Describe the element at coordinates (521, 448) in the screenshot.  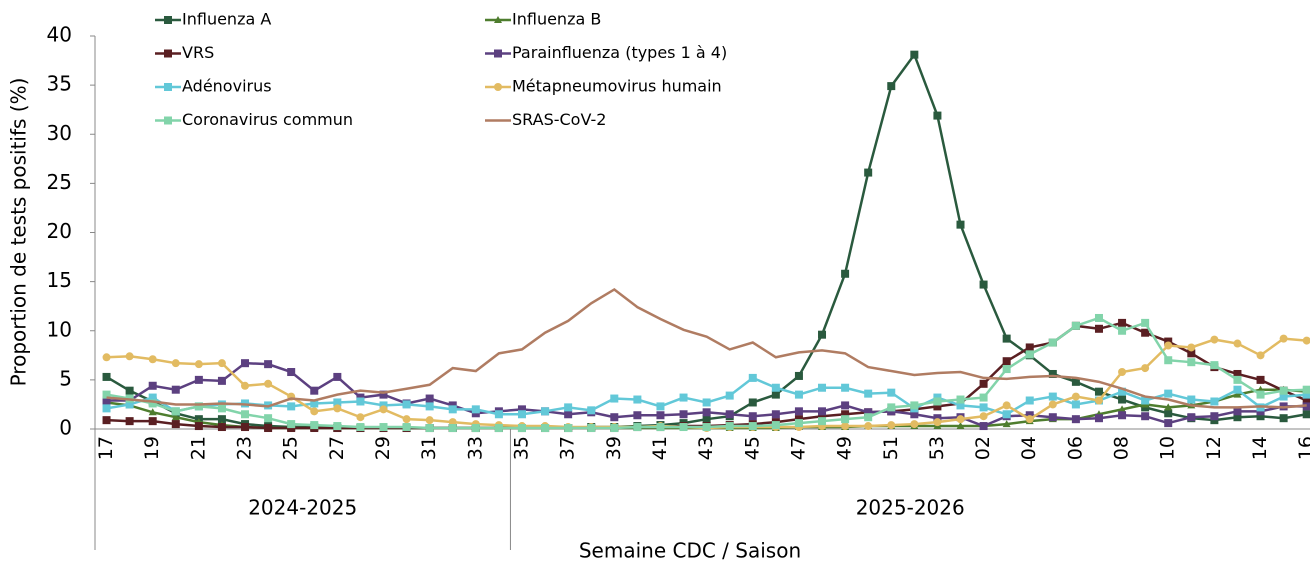
I see `x-tick-label: 35` at that location.